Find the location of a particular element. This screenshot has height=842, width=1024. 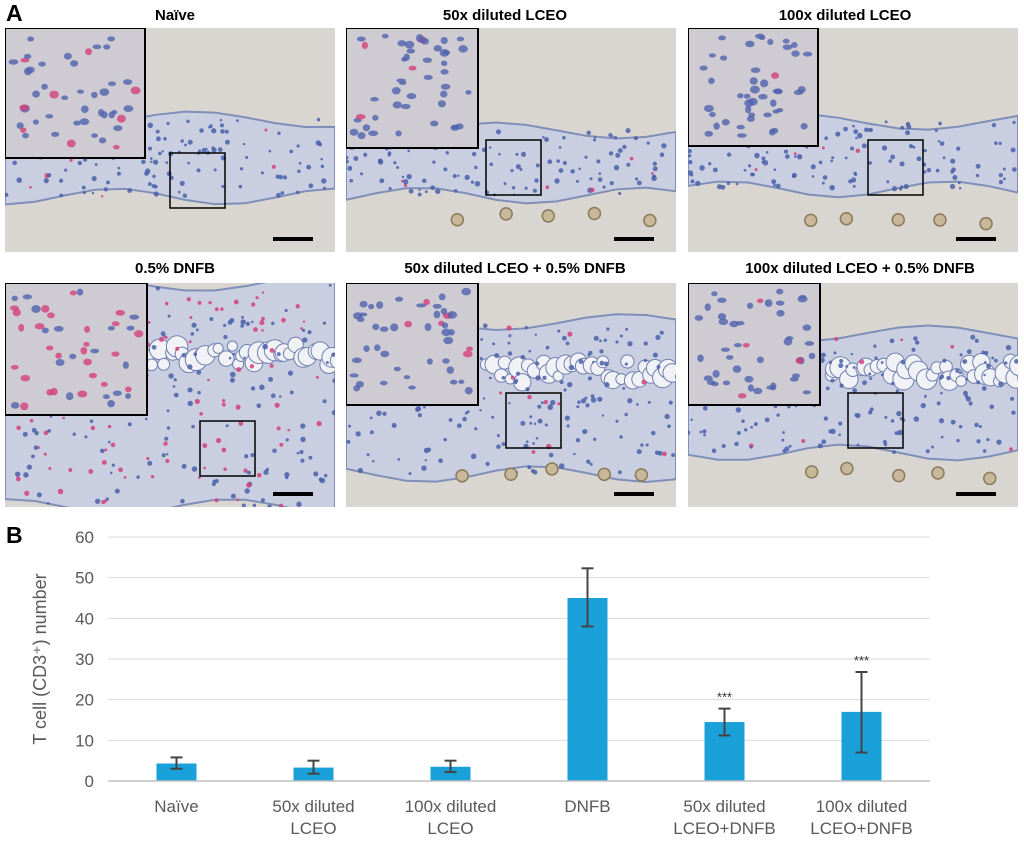

image-title-naive: Naïve is located at coordinates (175, 15).